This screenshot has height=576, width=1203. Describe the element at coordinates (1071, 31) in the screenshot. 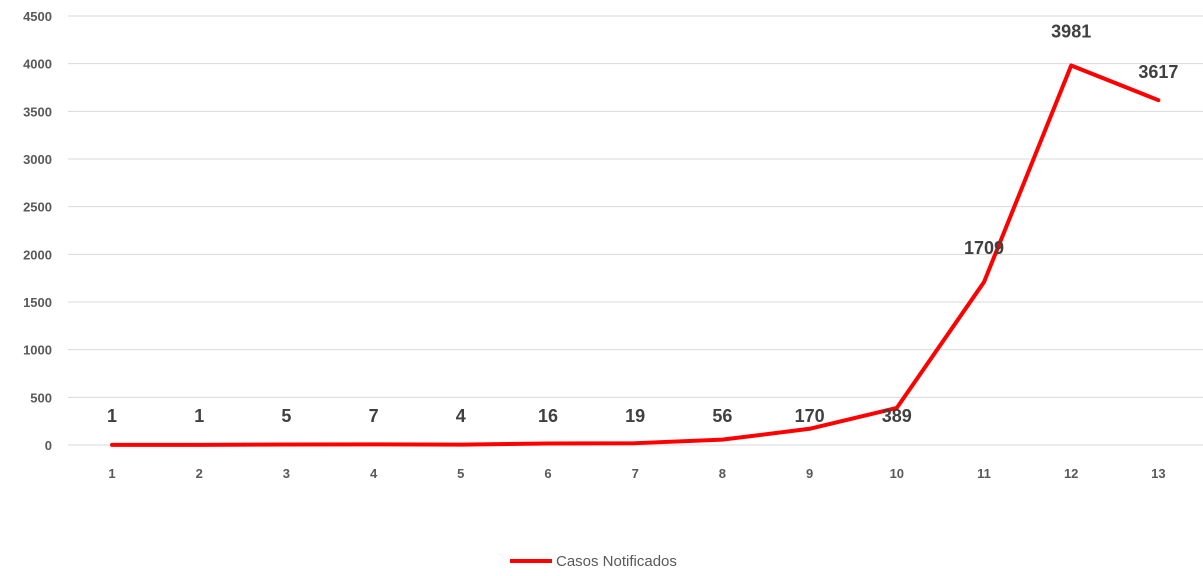

I see `data-label: 3981` at that location.